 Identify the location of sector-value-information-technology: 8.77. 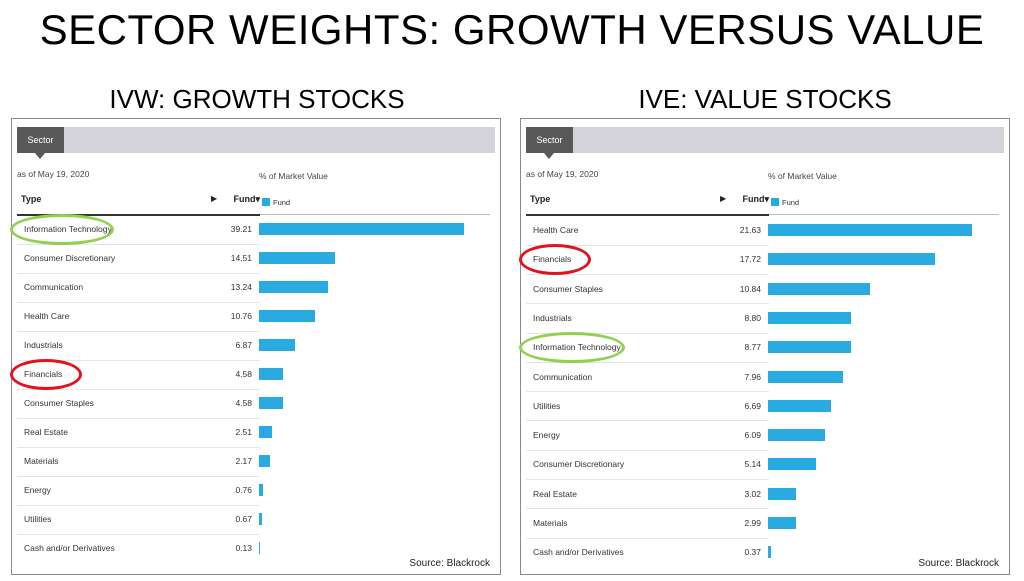
(752, 347).